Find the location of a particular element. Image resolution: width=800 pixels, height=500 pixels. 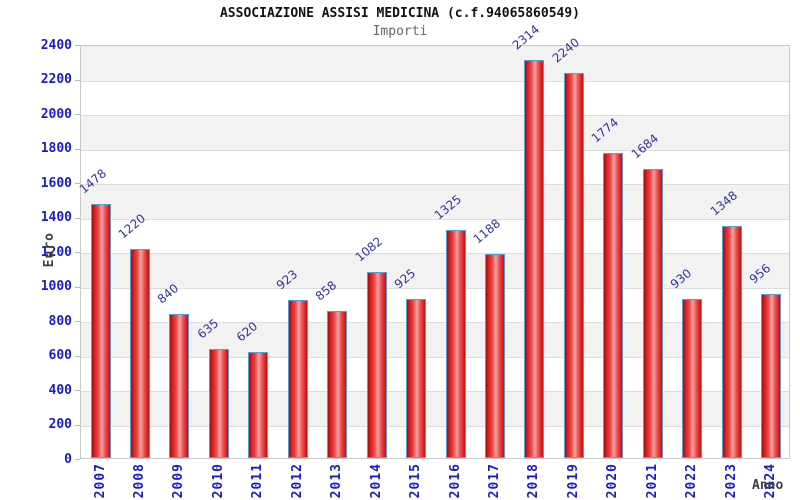

x-tick-label: 2010 is located at coordinates (218, 481).